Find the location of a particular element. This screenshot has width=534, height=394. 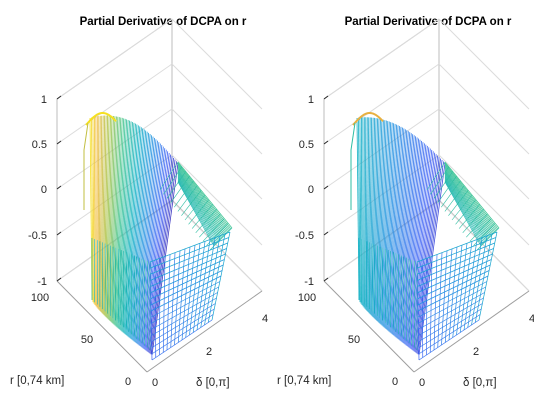

axes-edge is located at coordinates (204, 331).